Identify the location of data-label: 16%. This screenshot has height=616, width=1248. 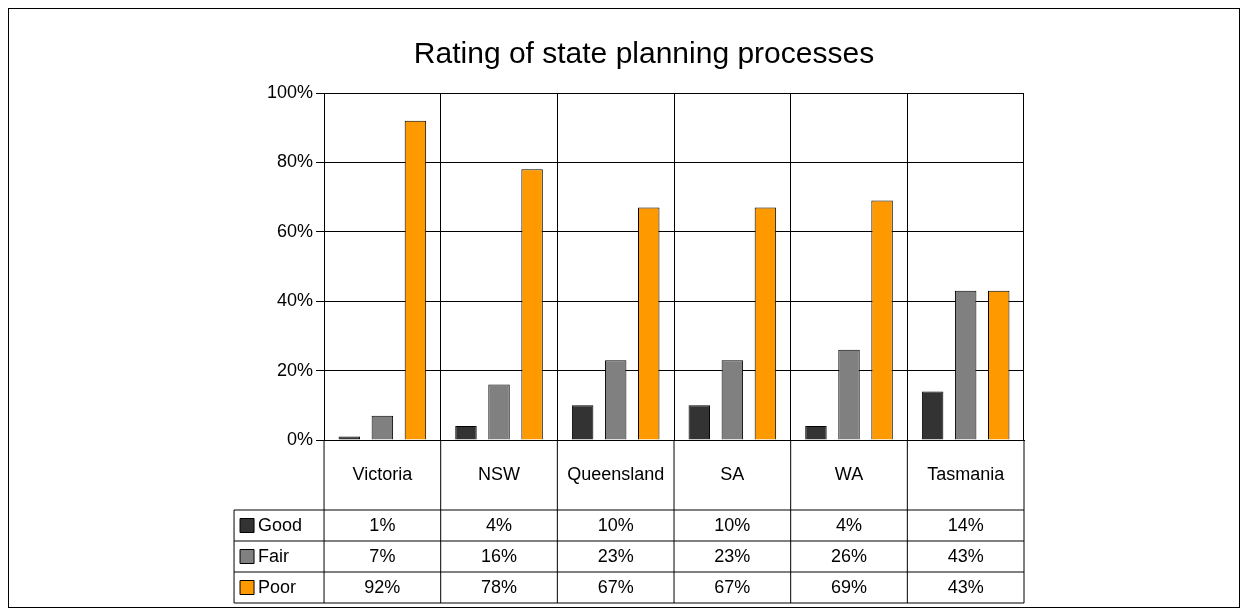
(499, 556).